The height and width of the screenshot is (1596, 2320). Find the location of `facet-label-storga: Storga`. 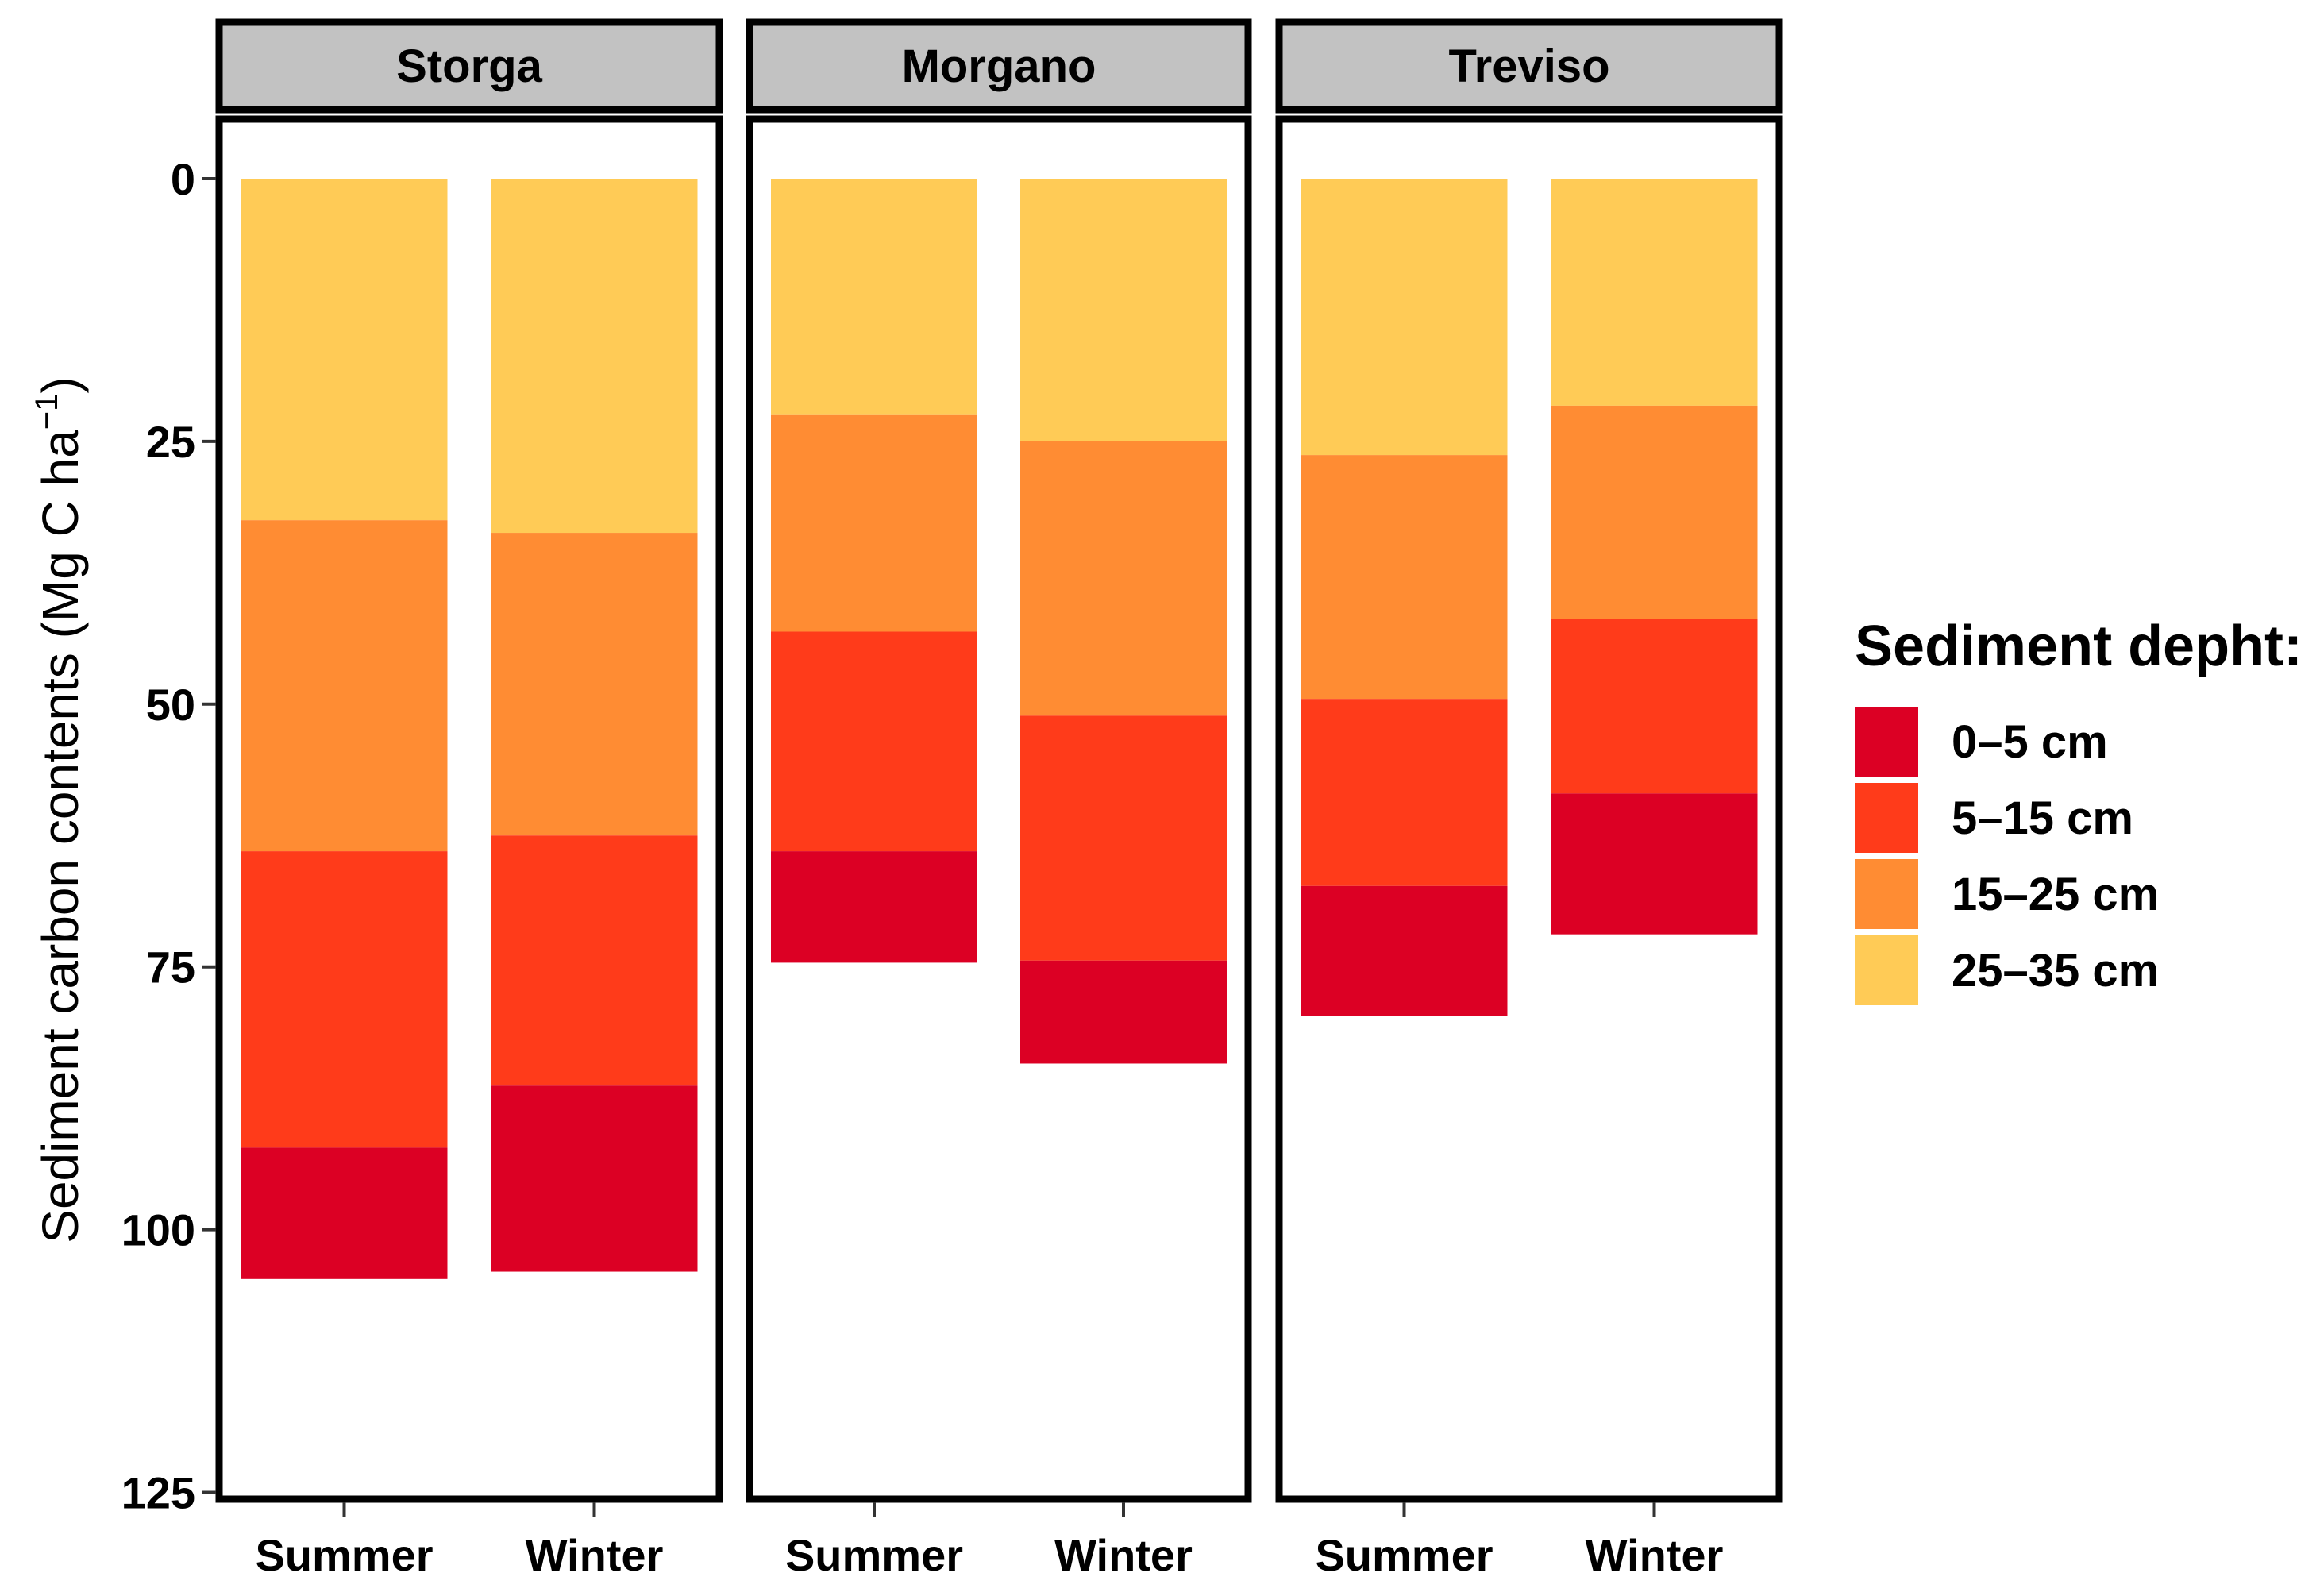

facet-label-storga: Storga is located at coordinates (469, 66).